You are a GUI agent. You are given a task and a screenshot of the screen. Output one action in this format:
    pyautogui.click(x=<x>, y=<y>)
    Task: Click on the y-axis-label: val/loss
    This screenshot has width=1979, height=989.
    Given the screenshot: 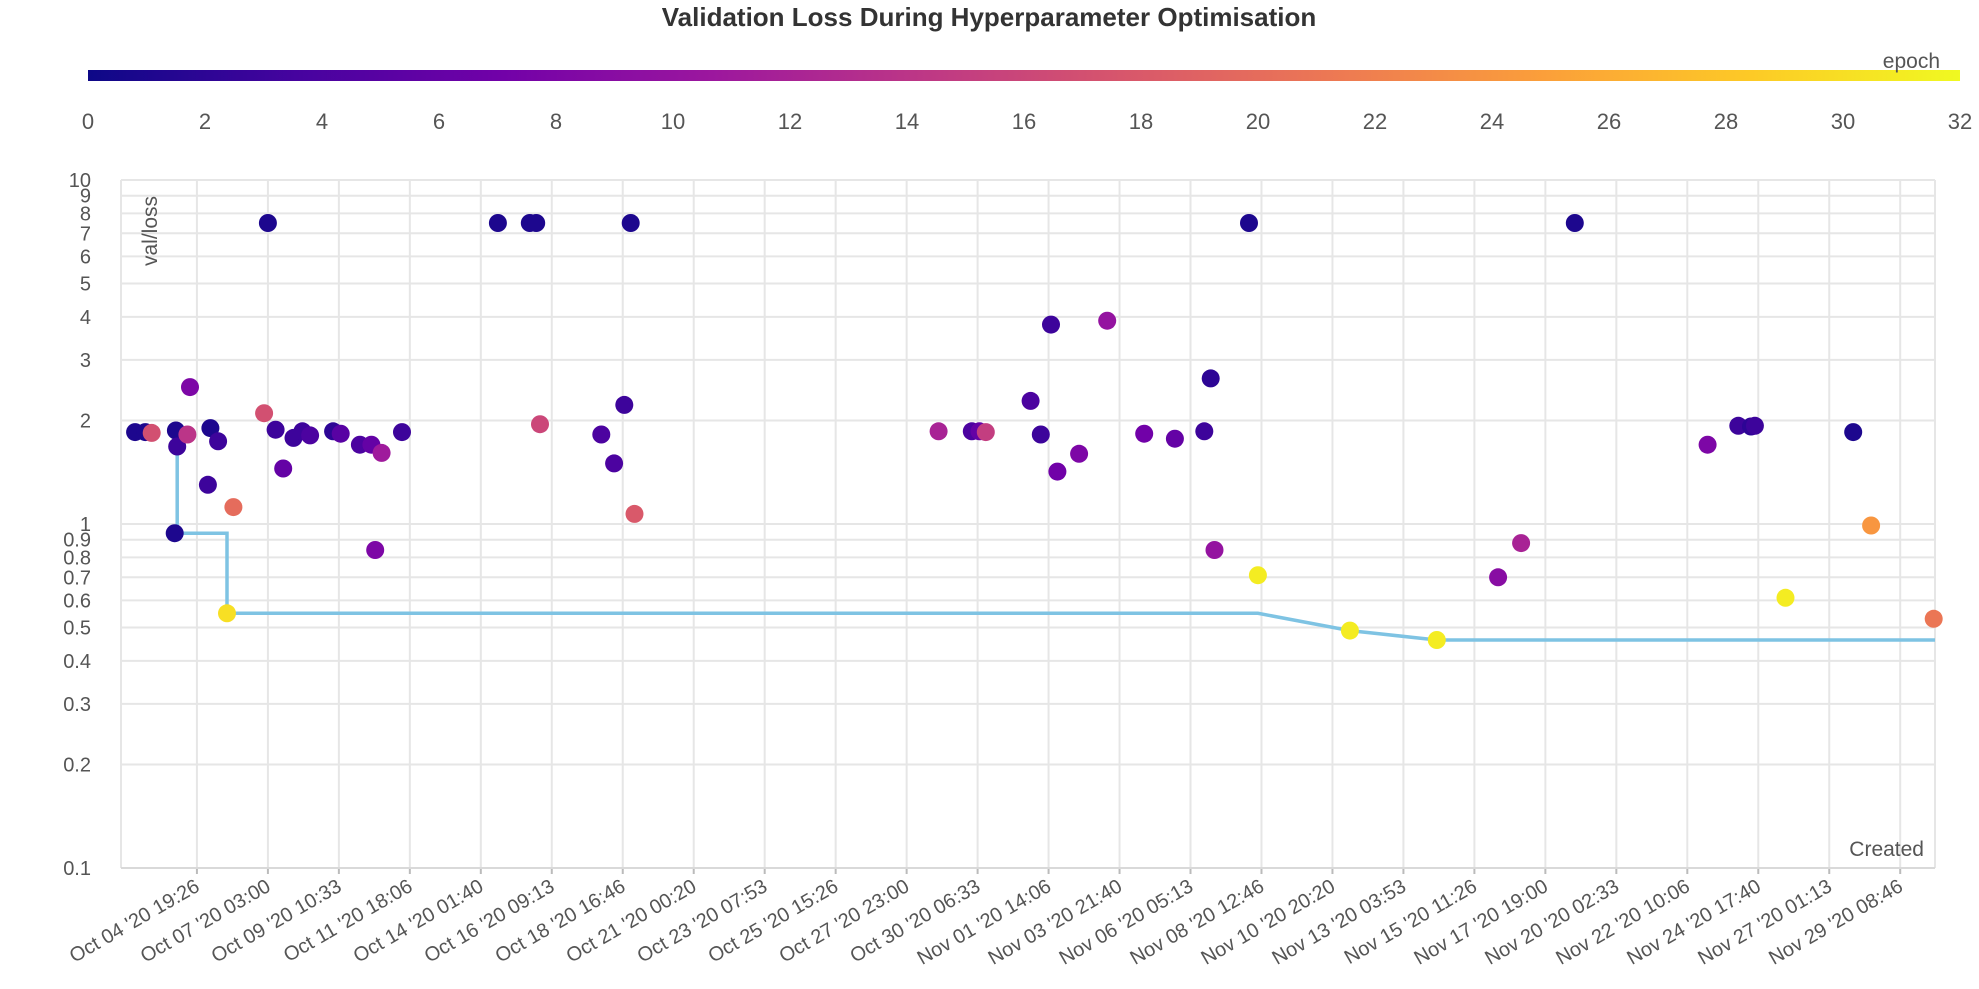 What is the action you would take?
    pyautogui.click(x=150, y=231)
    